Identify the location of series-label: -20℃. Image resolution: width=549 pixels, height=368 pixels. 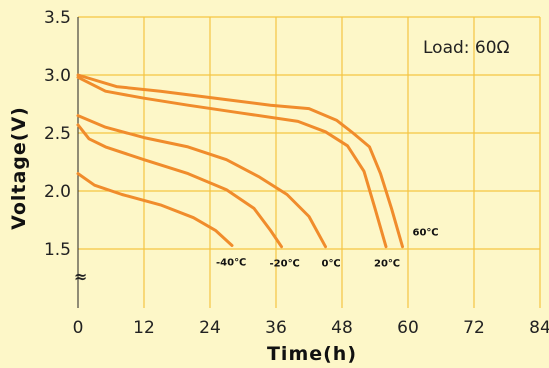
(285, 264).